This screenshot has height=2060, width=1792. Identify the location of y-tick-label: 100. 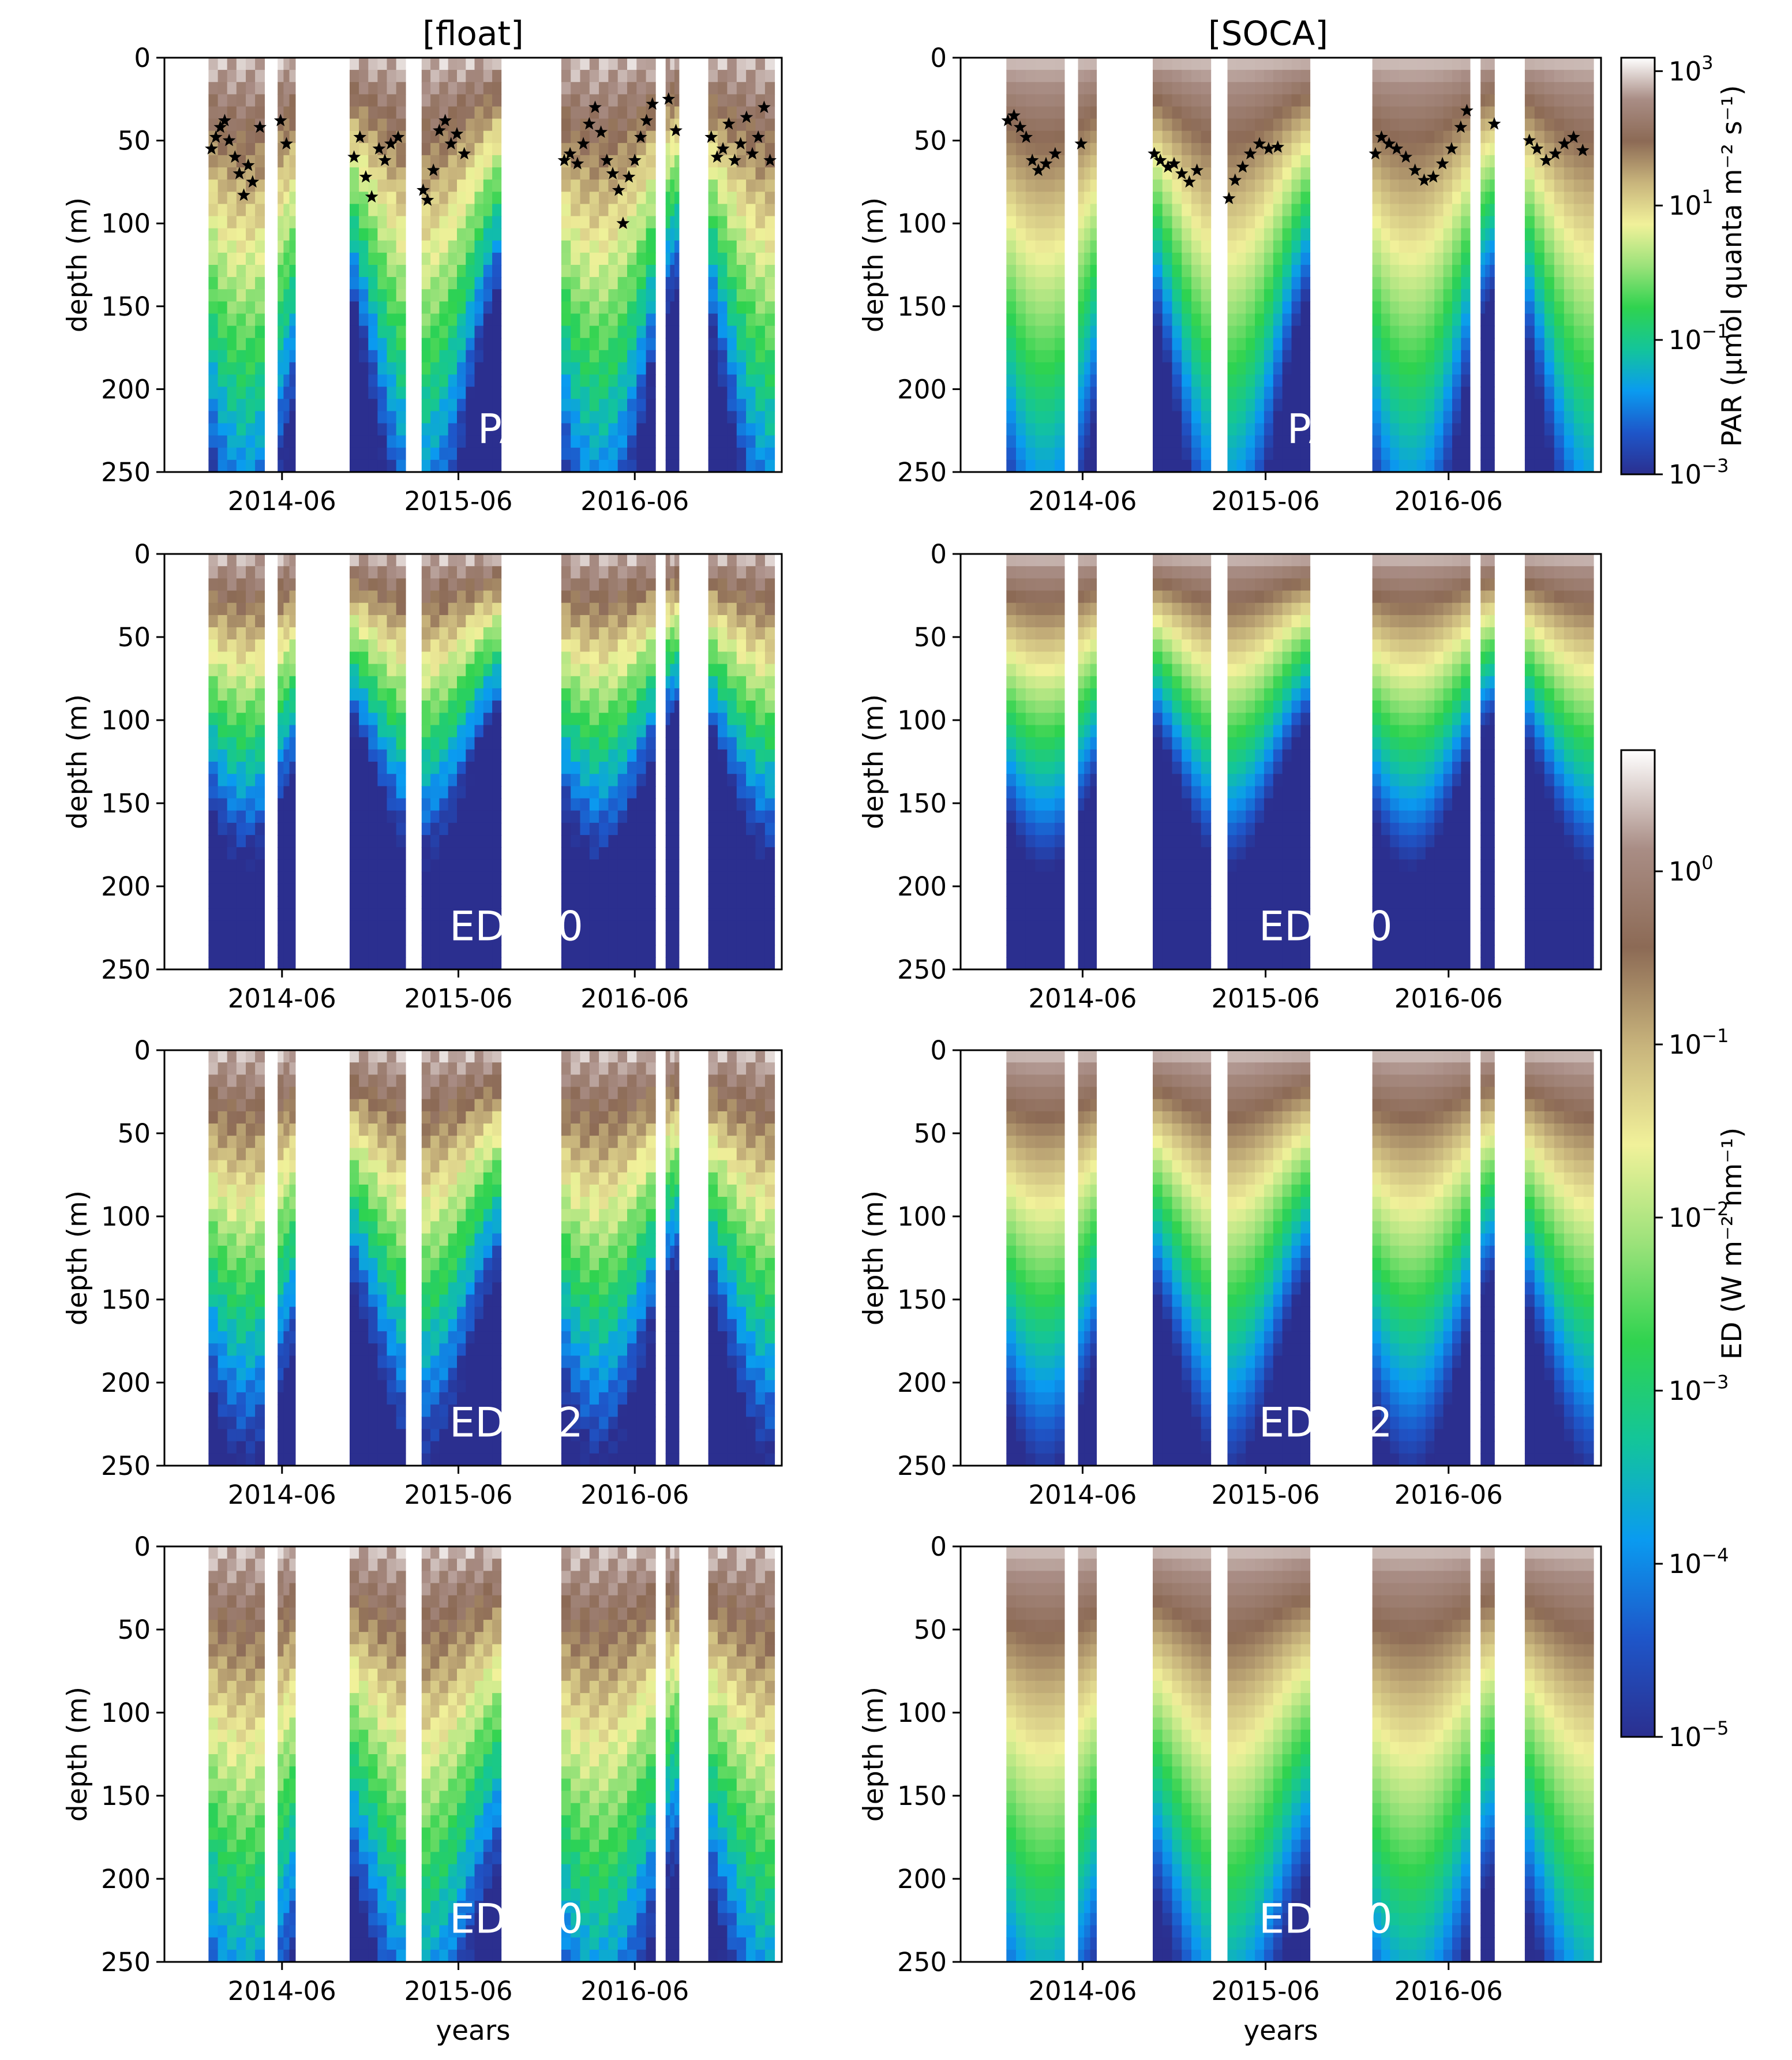
(126, 223).